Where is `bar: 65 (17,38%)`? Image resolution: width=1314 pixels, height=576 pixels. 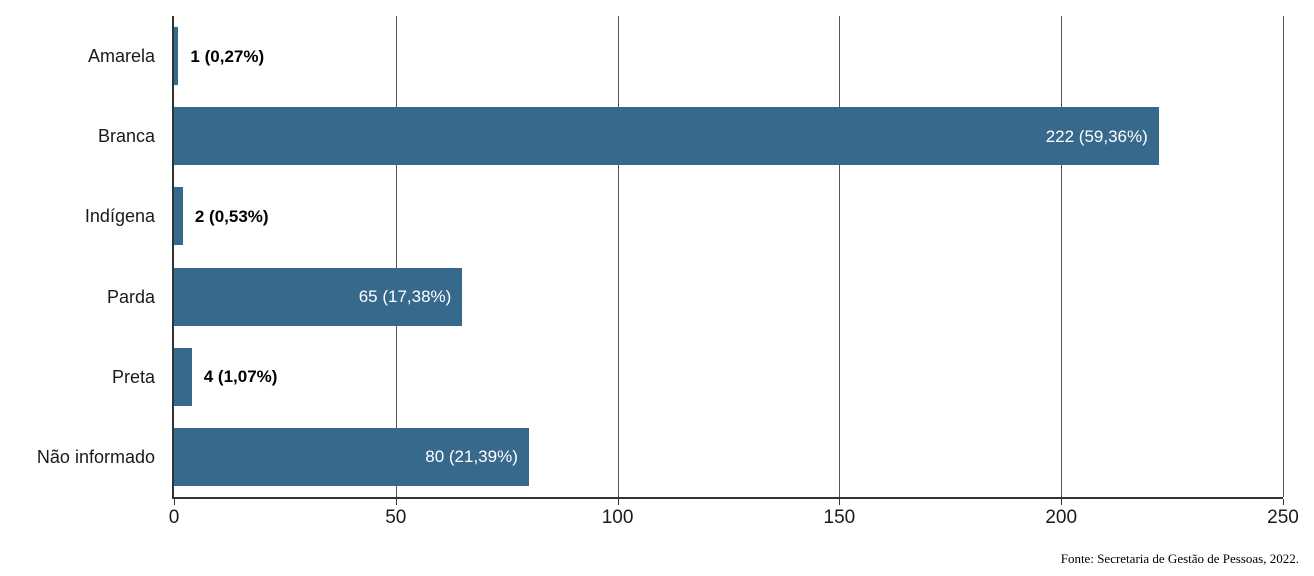 bar: 65 (17,38%) is located at coordinates (318, 296).